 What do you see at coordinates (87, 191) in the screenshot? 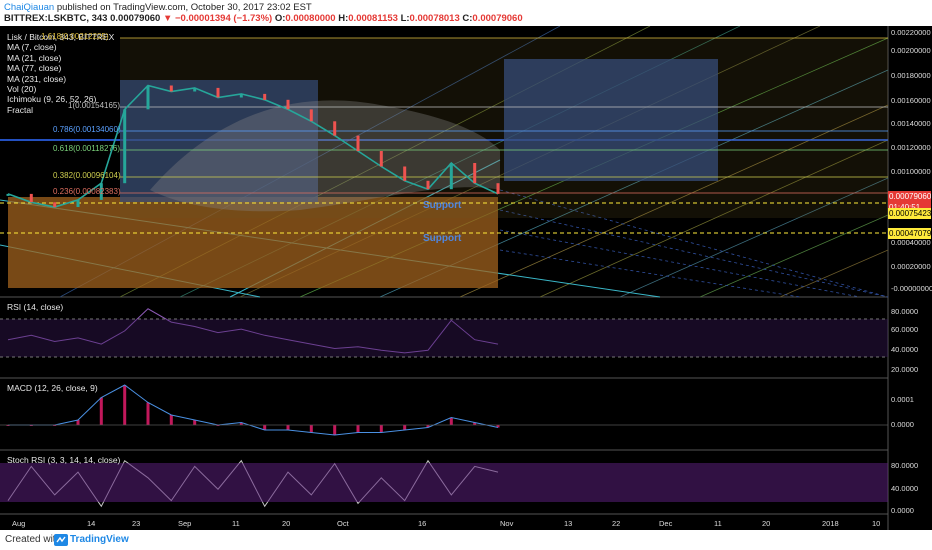
I see `fib-label: 0.236(0.00082383)` at bounding box center [87, 191].